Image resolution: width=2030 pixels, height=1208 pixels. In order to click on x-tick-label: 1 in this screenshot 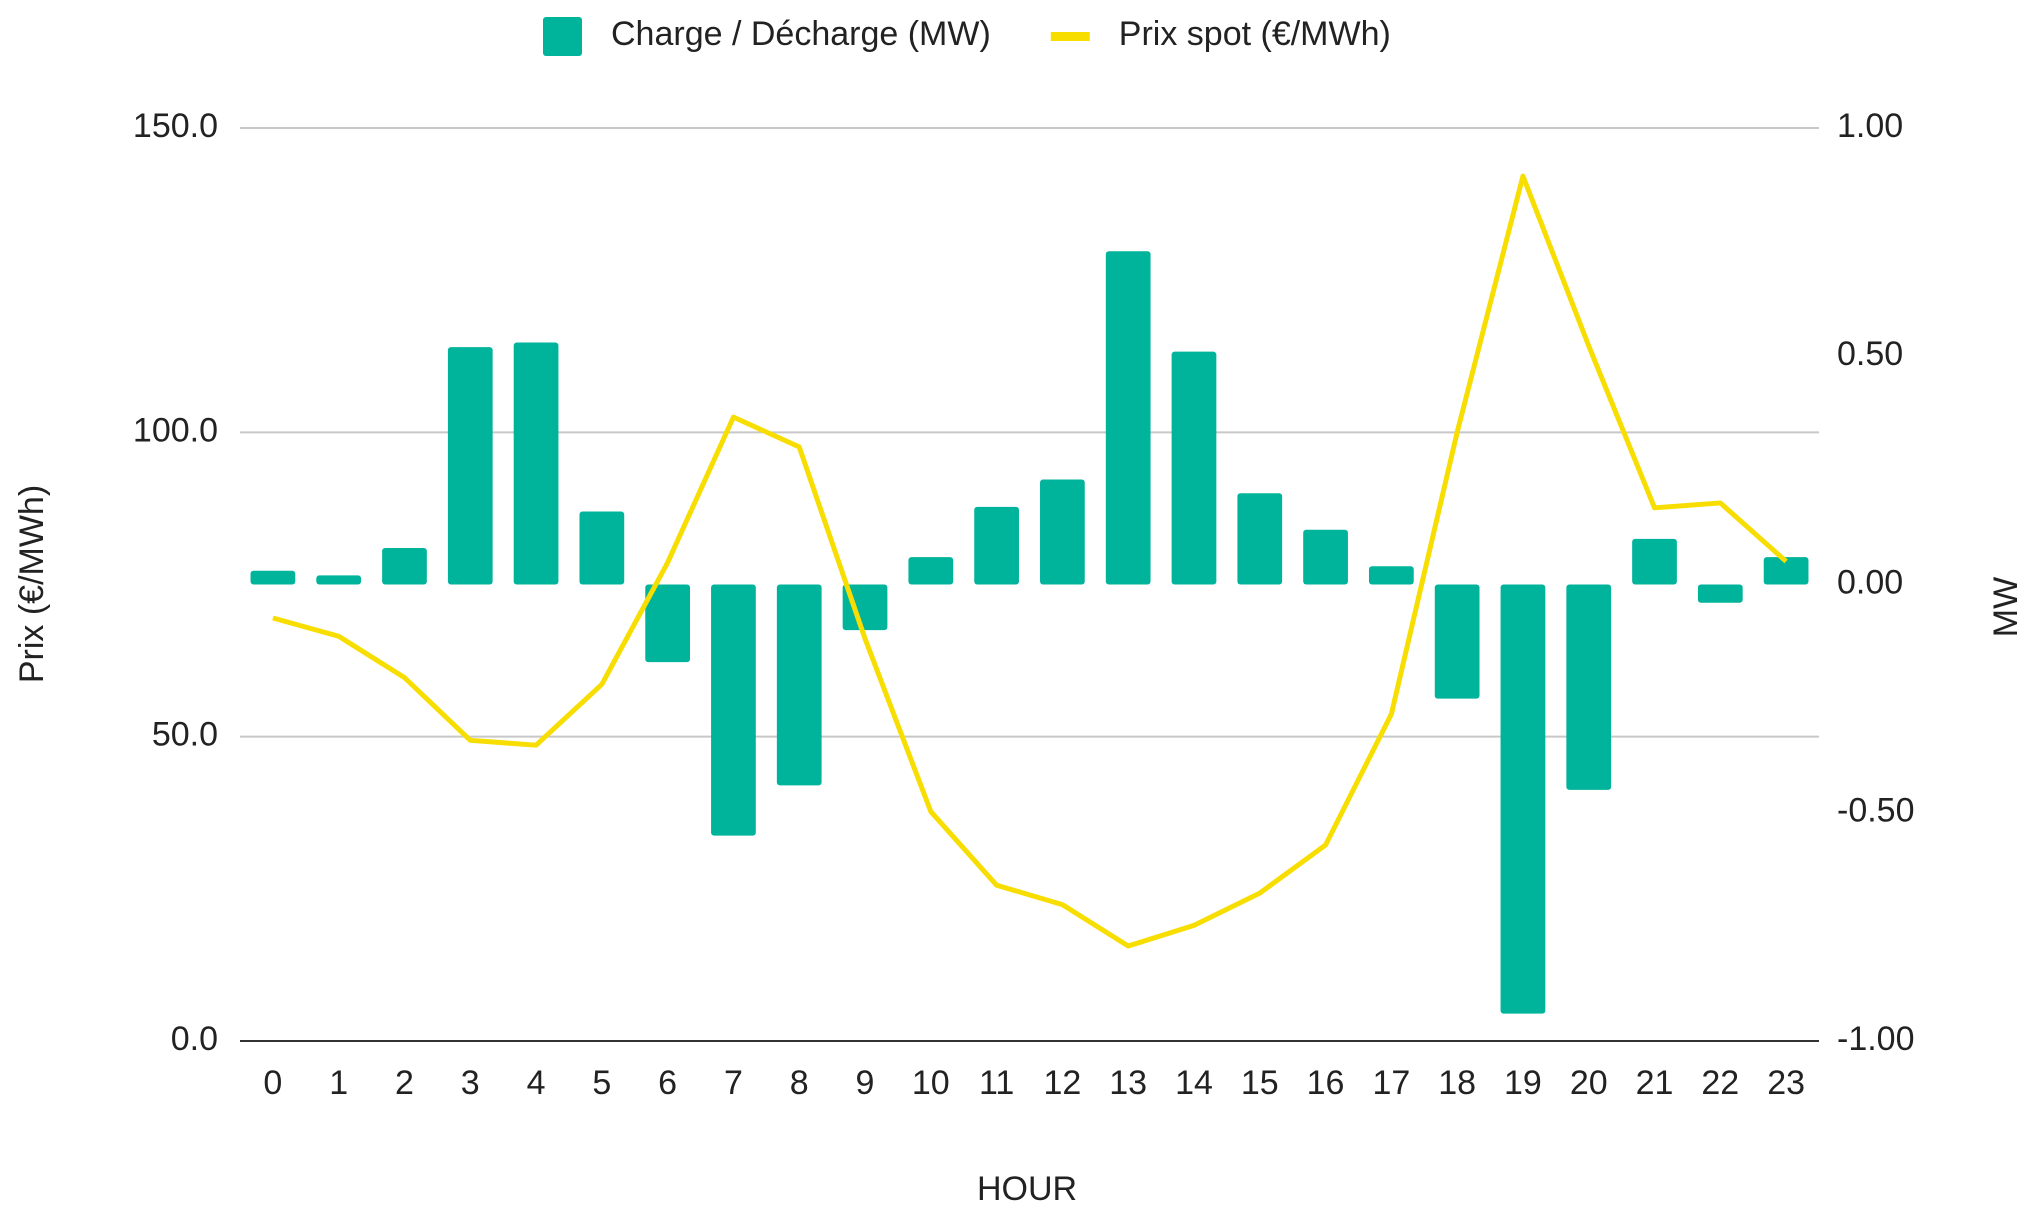, I will do `click(338, 1083)`.